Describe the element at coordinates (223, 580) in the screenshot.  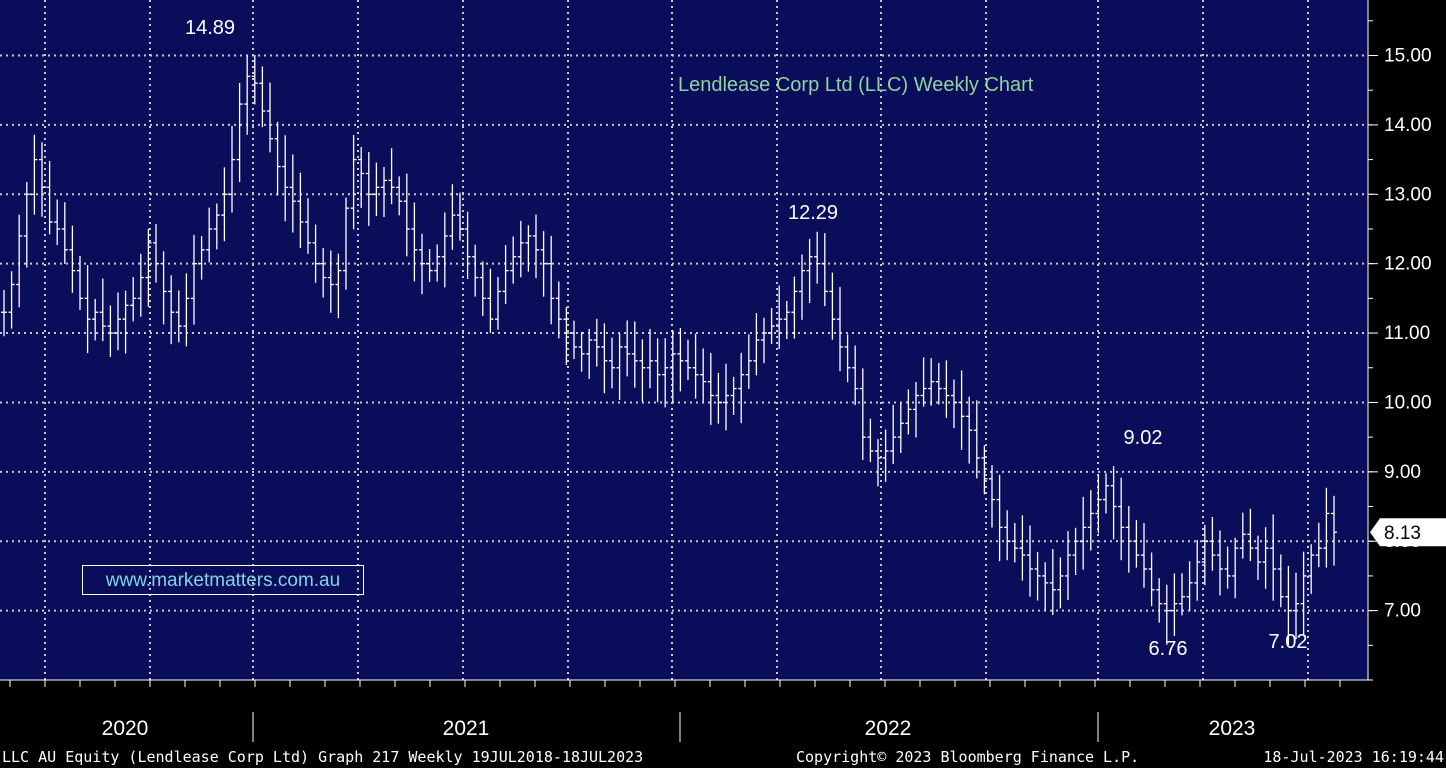
I see `watermark-link: www.marketmatters.com.au` at that location.